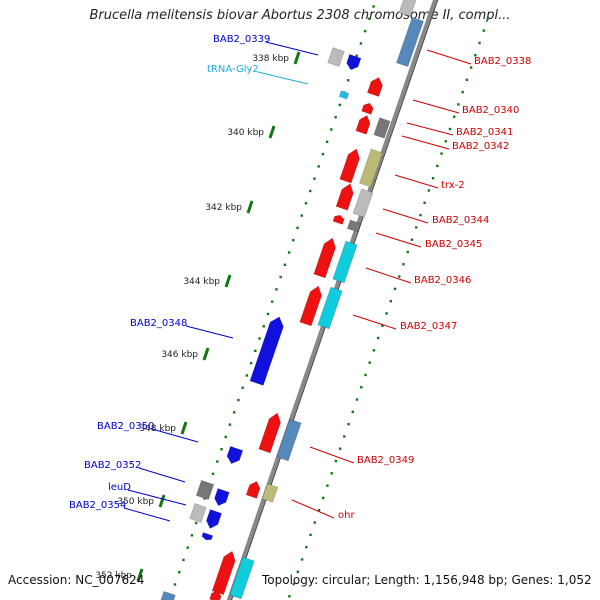  What do you see at coordinates (233, 69) in the screenshot?
I see `gene-label-trna-gly2: tRNA-Gly2` at bounding box center [233, 69].